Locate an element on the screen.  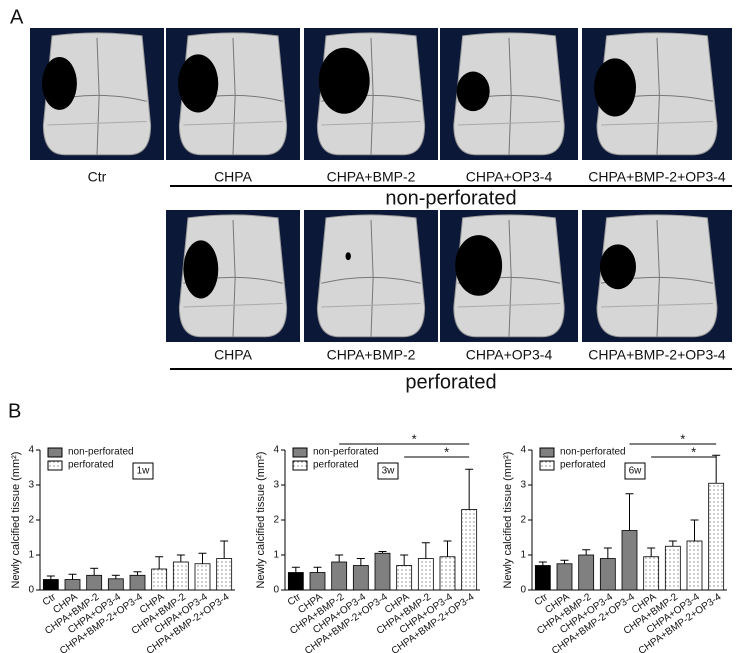
significance-mark: * is located at coordinates (446, 451).